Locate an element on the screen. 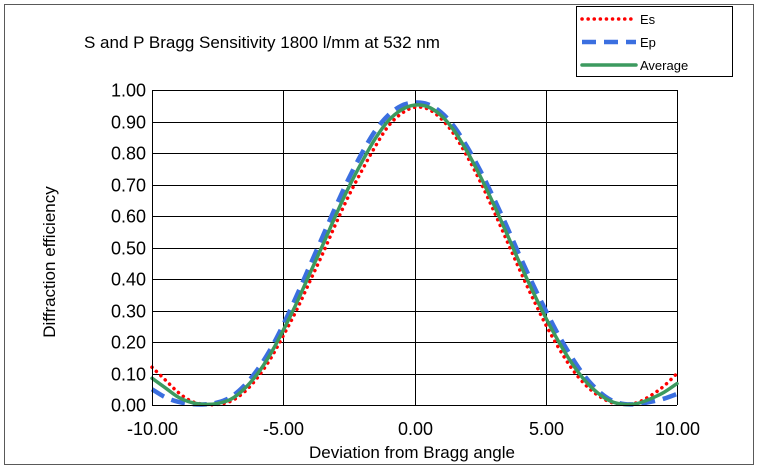  x-tick-label: -5.00 is located at coordinates (283, 429).